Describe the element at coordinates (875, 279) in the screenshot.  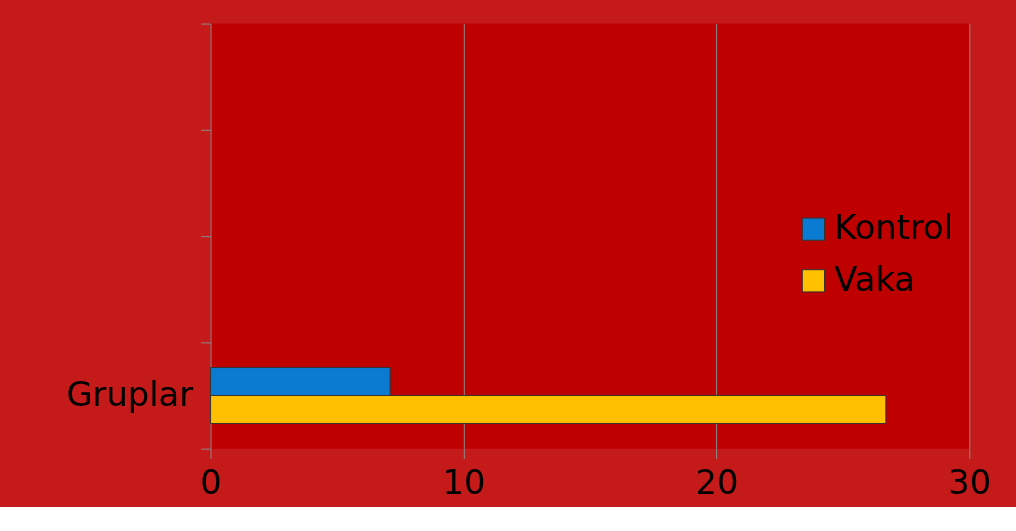
I see `legend-label: Vaka` at that location.